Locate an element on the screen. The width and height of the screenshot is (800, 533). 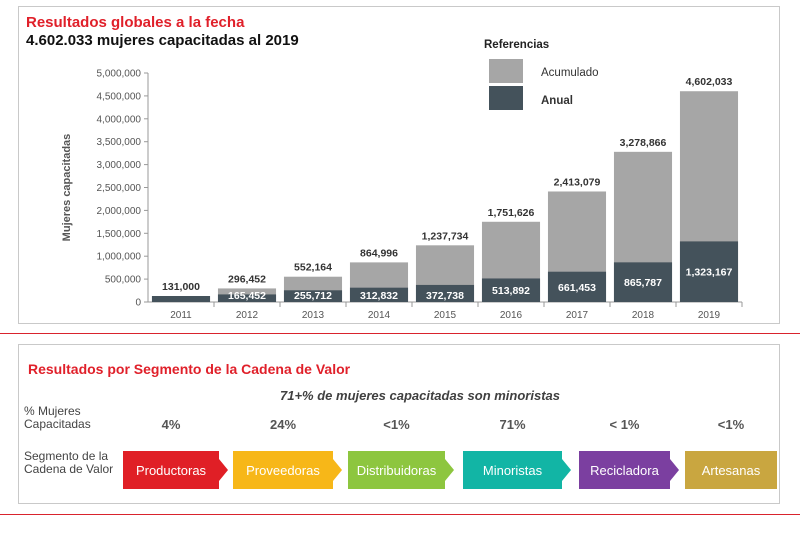
data-label-anual: 513,892 is located at coordinates (511, 291).